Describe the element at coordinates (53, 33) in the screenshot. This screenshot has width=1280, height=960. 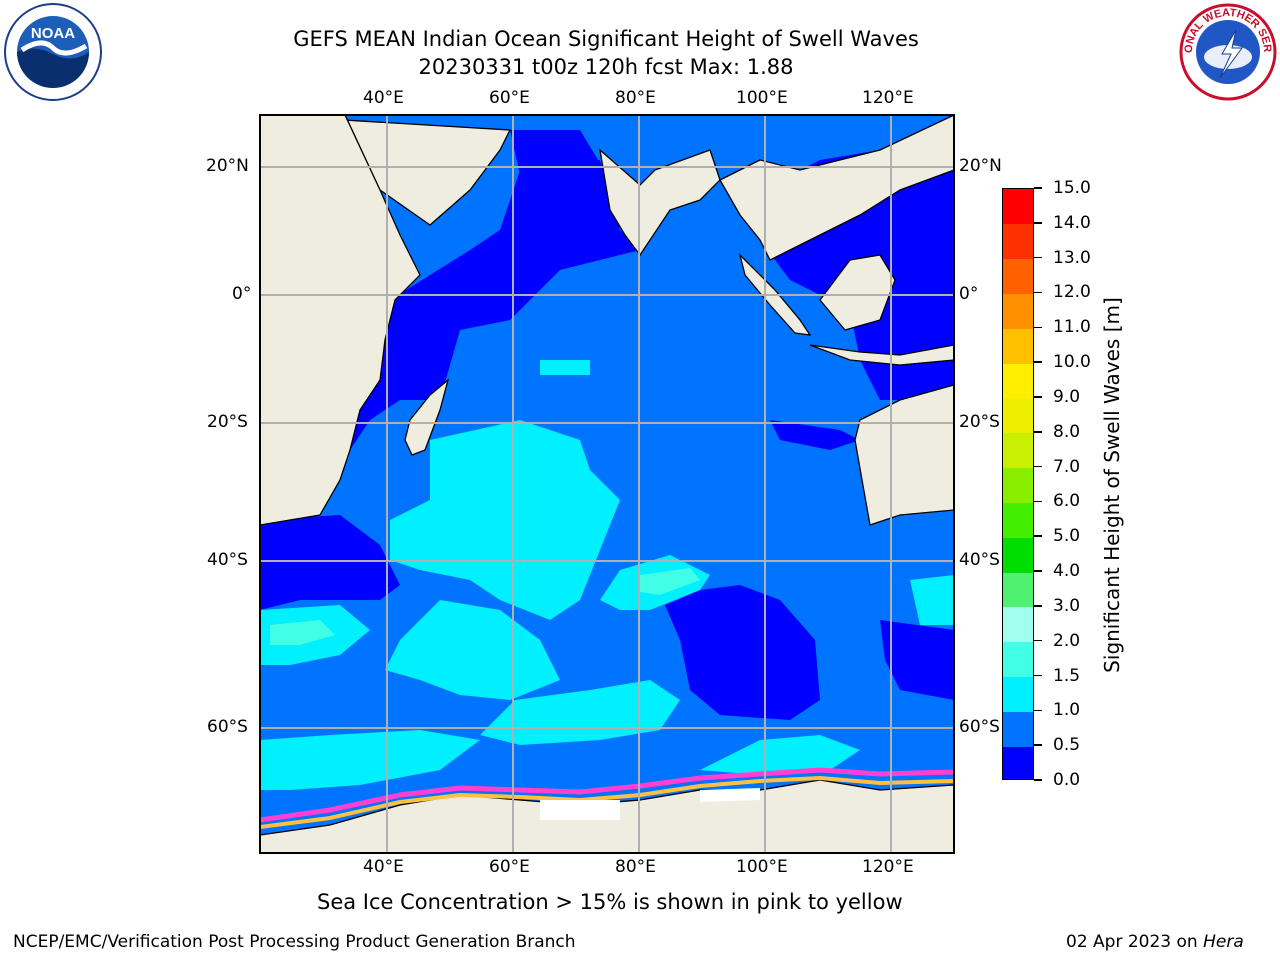
I see `noaa-logo-text: NOAA` at that location.